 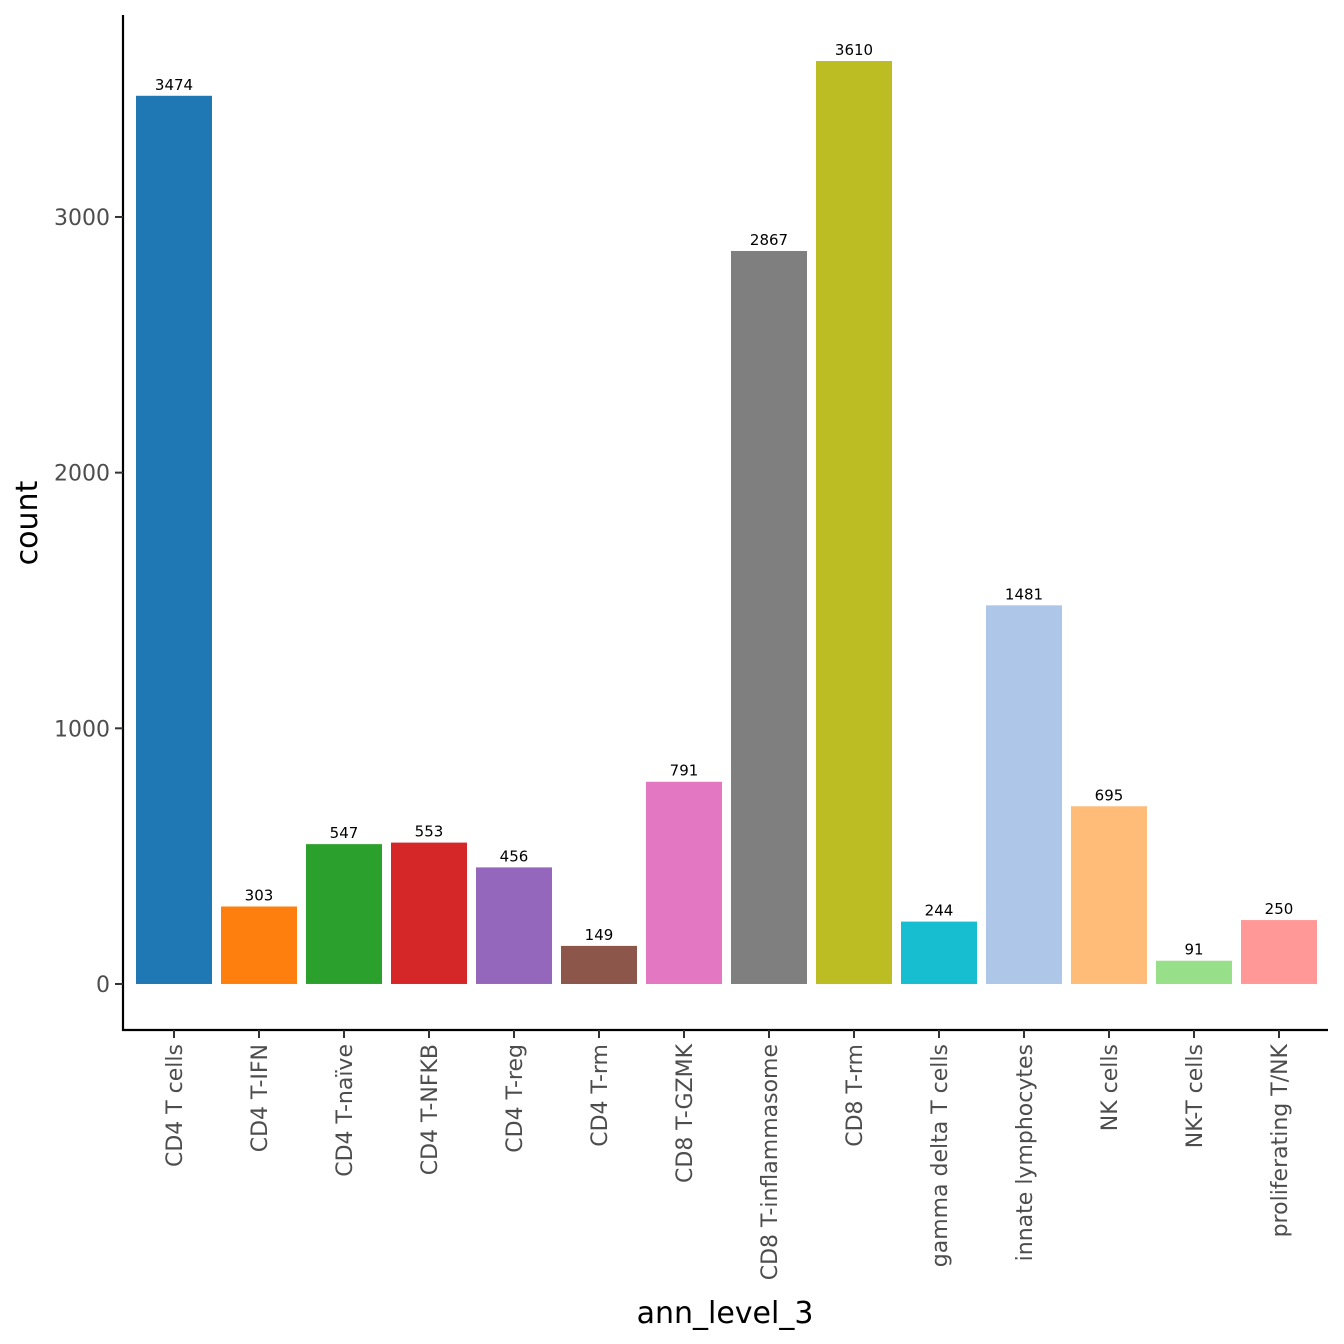 I want to click on data-label-3: 553, so click(x=429, y=832).